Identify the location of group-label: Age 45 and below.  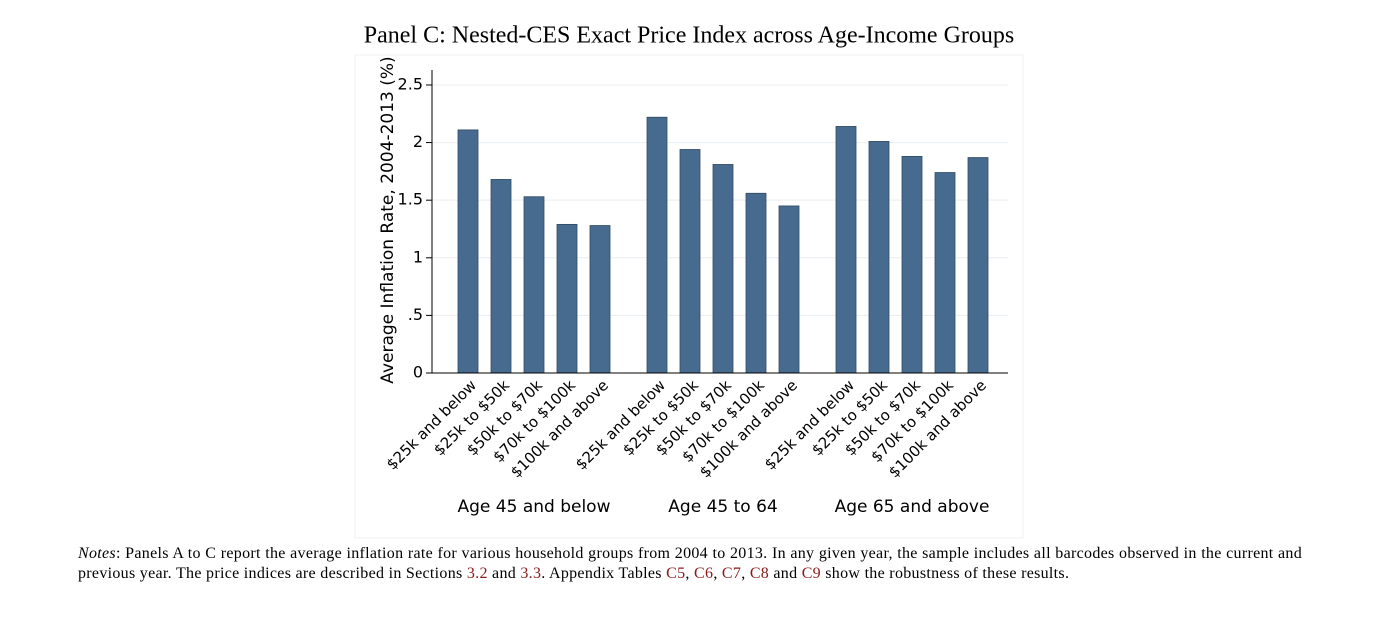
(534, 507).